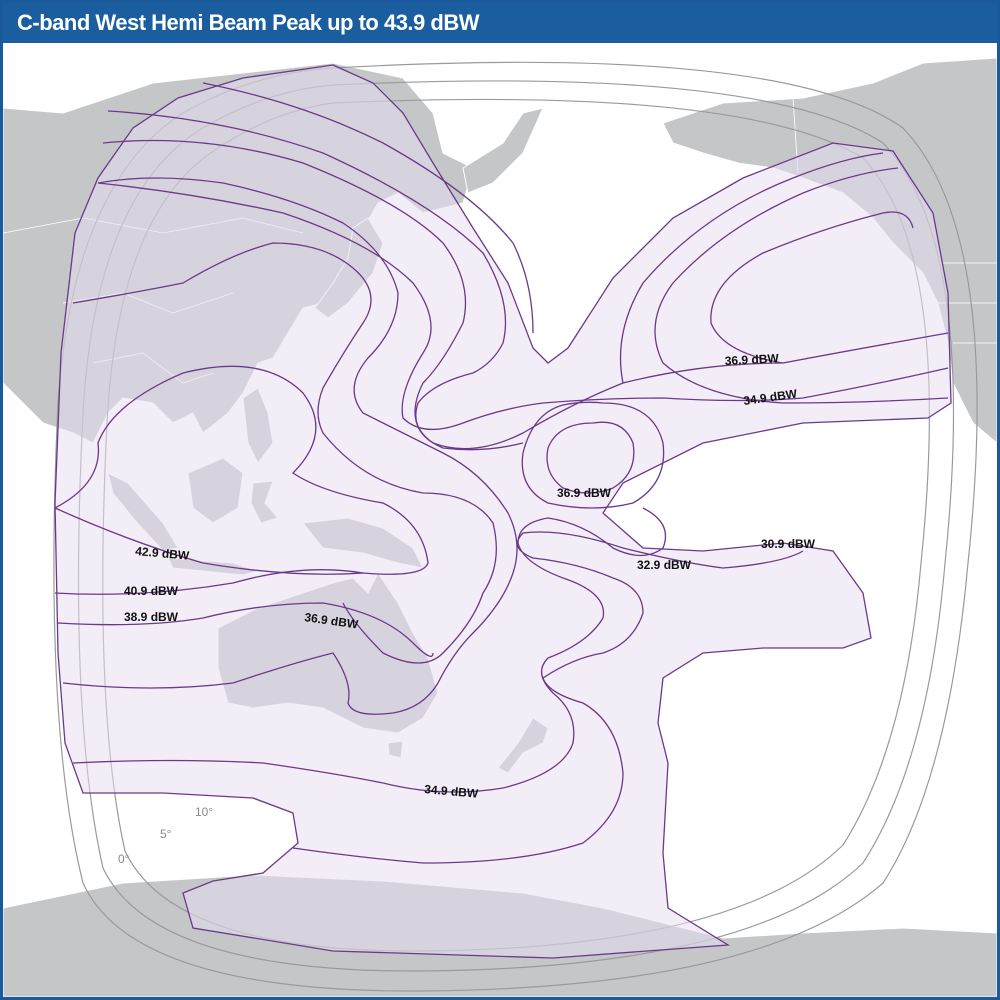 This screenshot has height=1000, width=1000. I want to click on elevation-label-5: 5°, so click(166, 834).